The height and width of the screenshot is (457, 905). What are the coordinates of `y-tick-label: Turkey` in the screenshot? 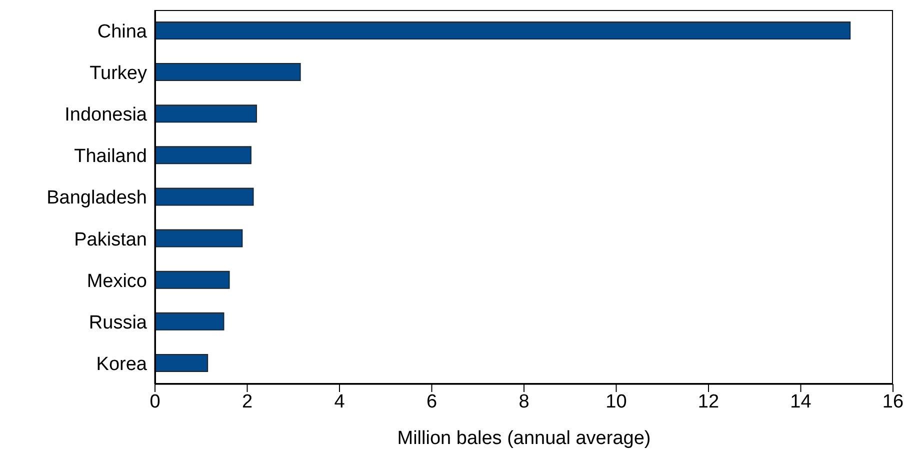 It's located at (119, 73).